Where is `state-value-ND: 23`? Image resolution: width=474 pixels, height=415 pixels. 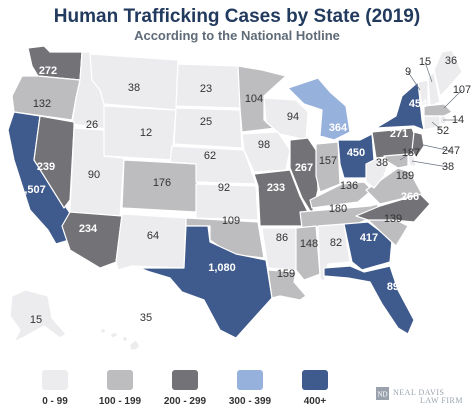 state-value-ND: 23 is located at coordinates (206, 89).